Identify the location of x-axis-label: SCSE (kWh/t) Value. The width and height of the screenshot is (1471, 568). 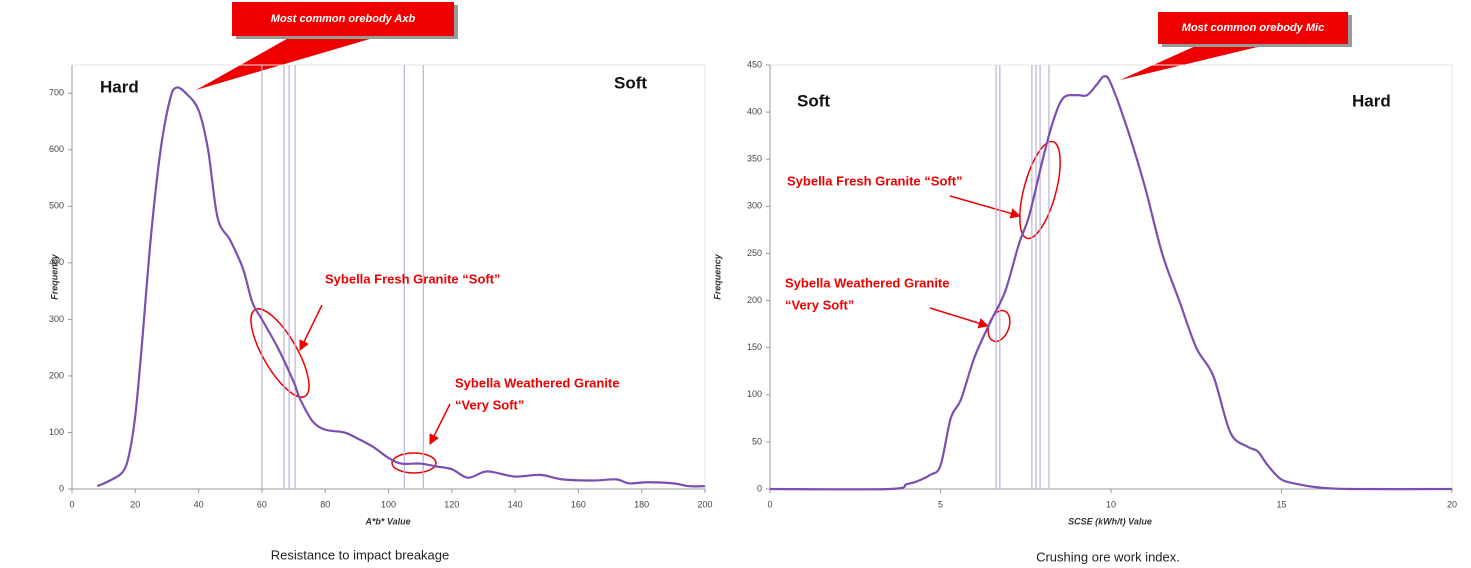
(1110, 521).